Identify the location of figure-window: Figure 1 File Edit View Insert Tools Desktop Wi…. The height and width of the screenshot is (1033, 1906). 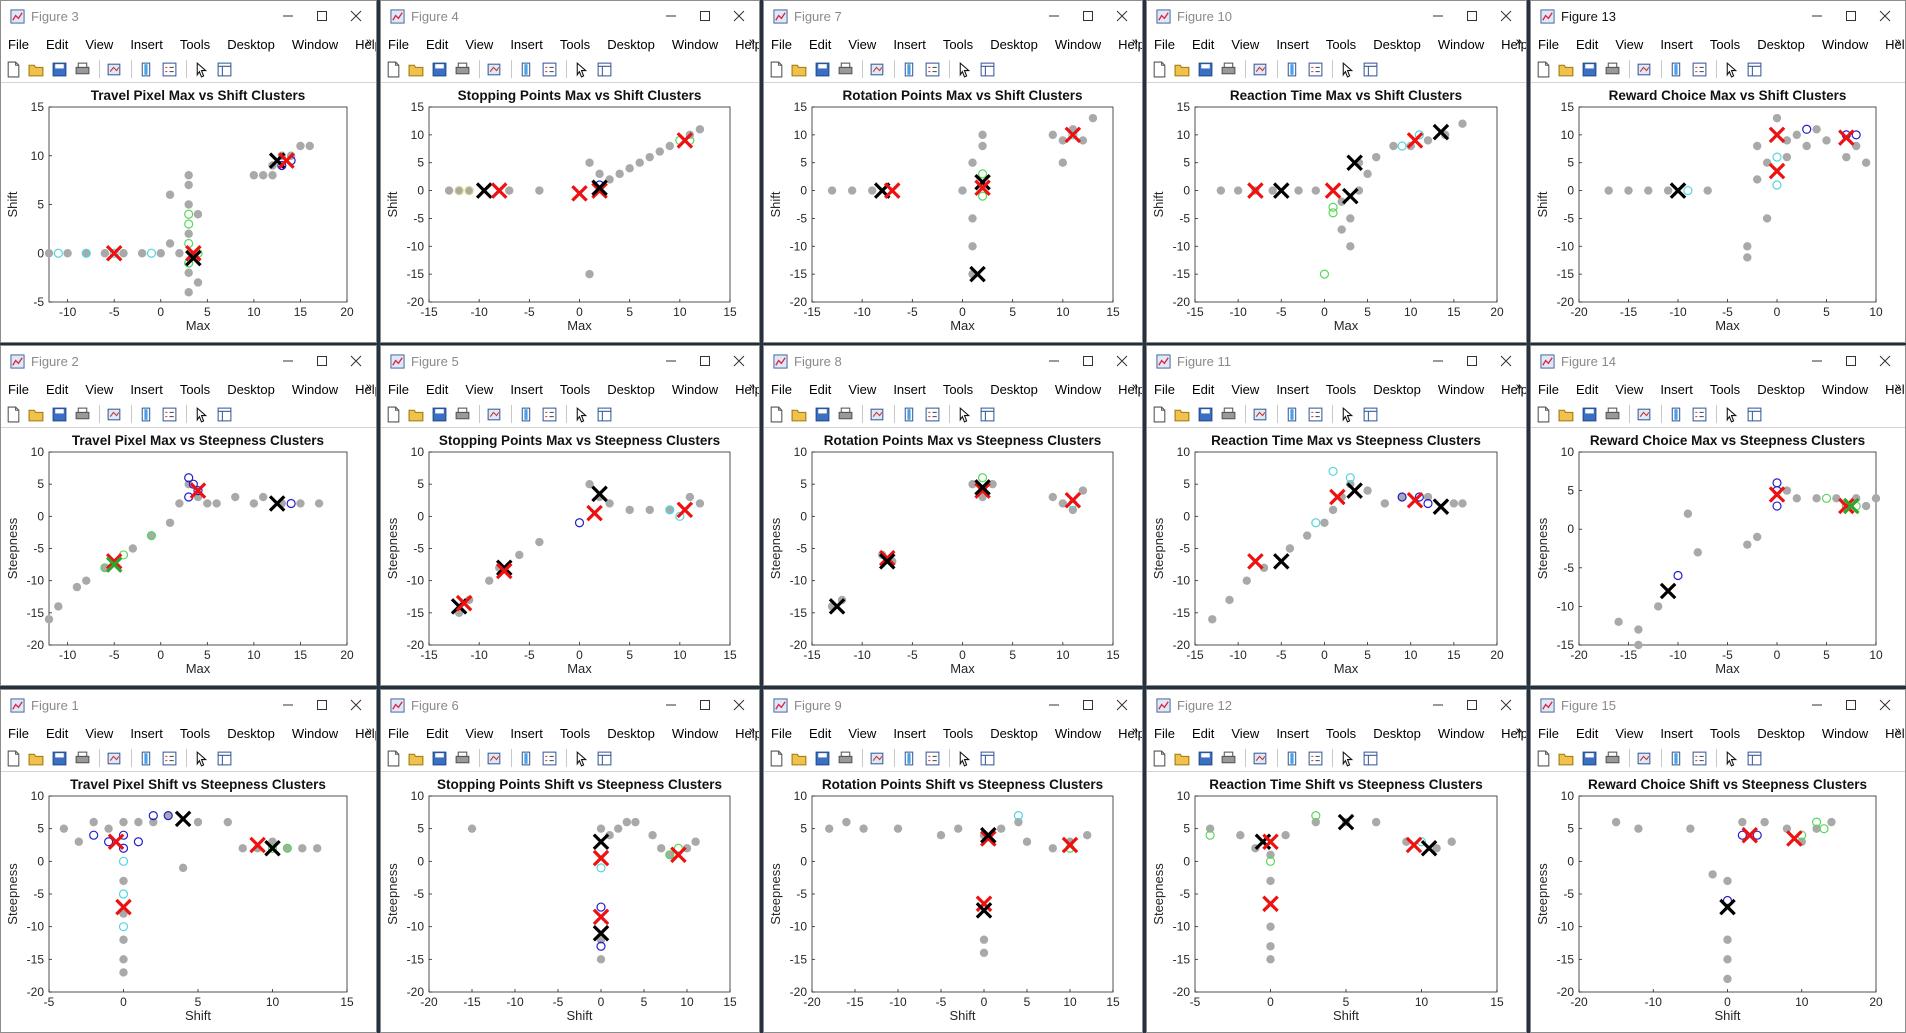
(188, 861).